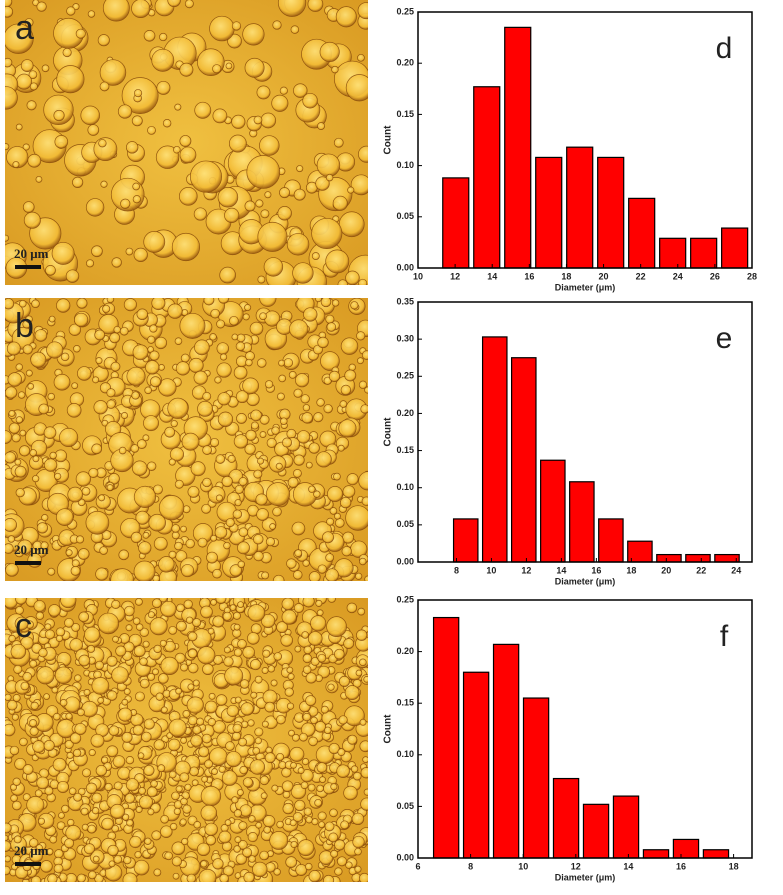 This screenshot has height=895, width=783. What do you see at coordinates (585, 729) in the screenshot?
I see `plot-frame` at bounding box center [585, 729].